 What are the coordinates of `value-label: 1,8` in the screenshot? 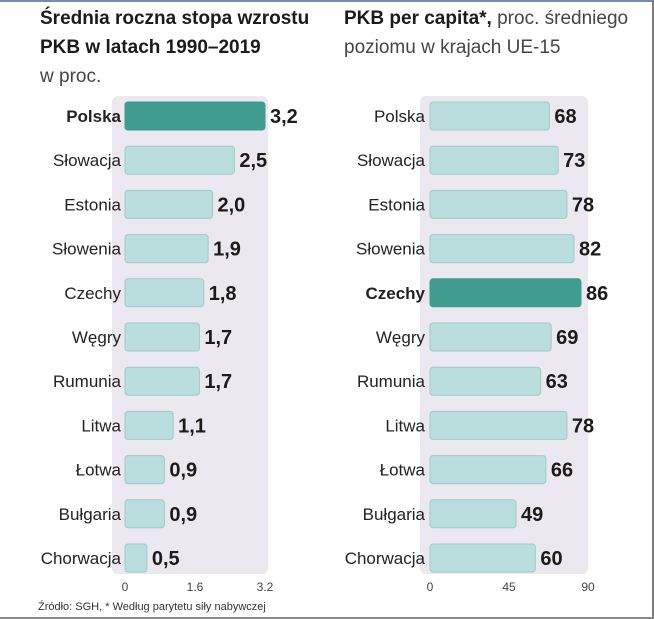 It's located at (223, 294).